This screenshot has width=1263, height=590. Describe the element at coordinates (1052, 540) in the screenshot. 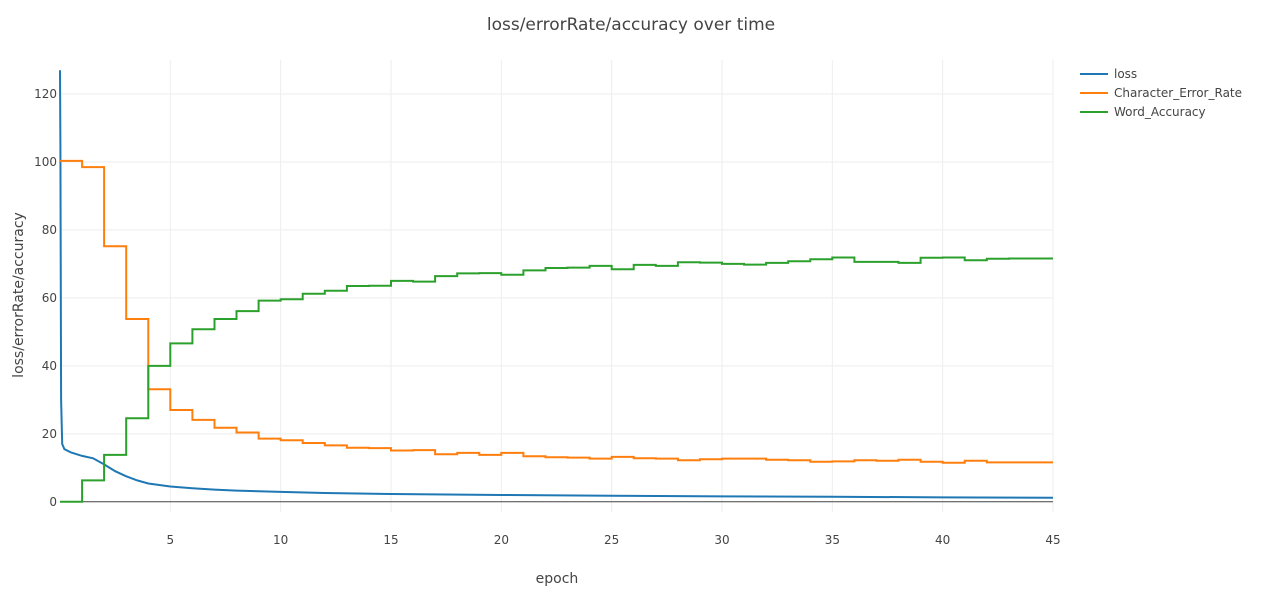

I see `x-tick-label: 45` at that location.